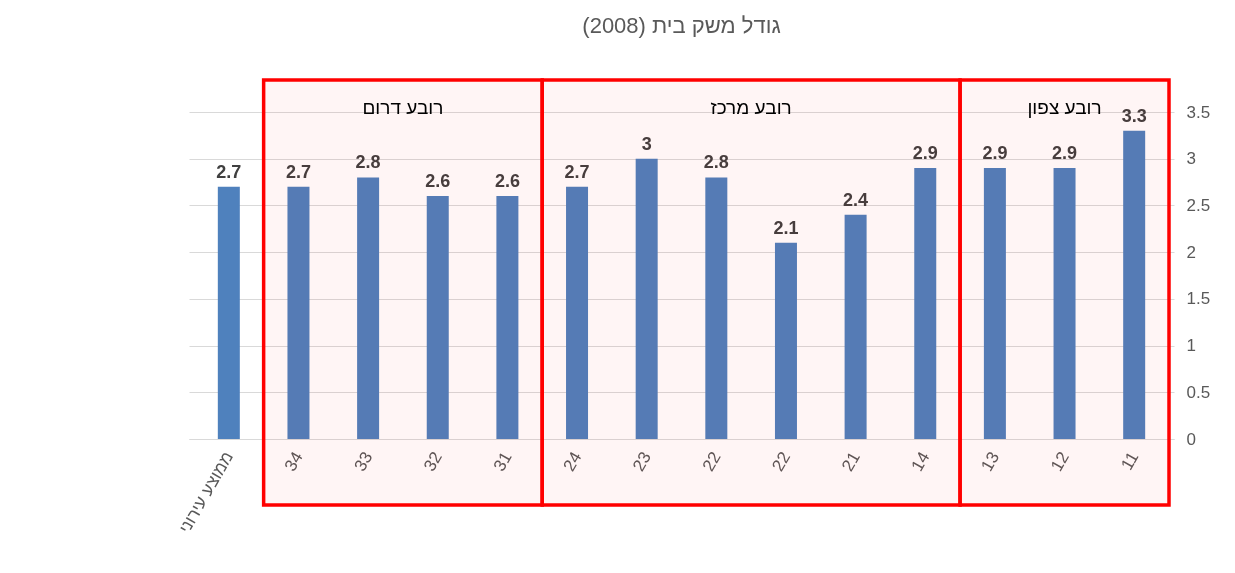 This screenshot has width=1235, height=573. What do you see at coordinates (1198, 205) in the screenshot?
I see `y-tick-label: 2.5` at bounding box center [1198, 205].